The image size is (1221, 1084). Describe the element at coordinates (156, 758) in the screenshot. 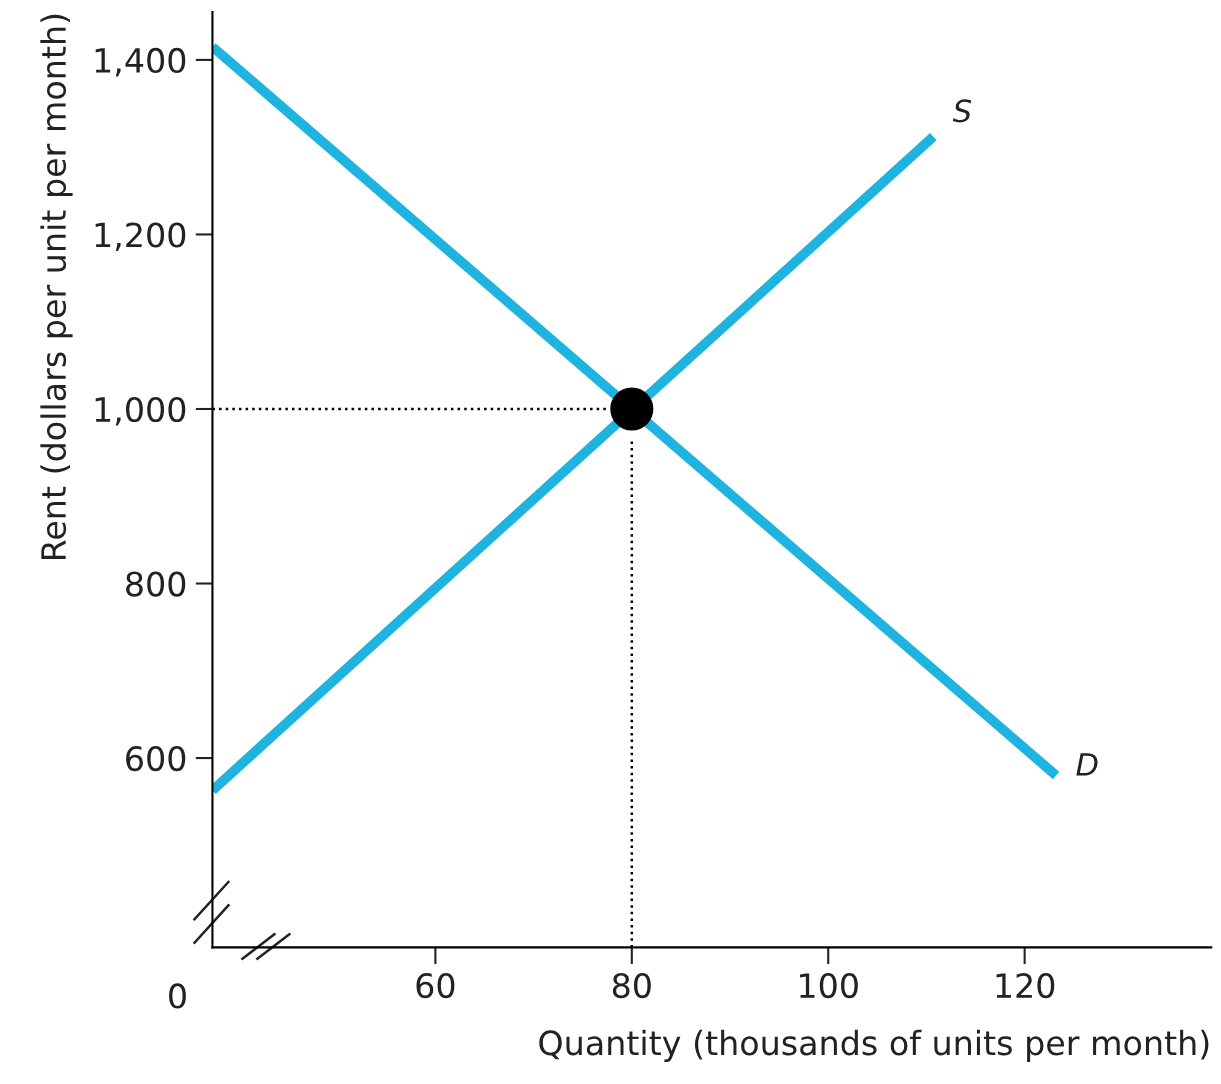

I see `y-tick-label: 600` at that location.